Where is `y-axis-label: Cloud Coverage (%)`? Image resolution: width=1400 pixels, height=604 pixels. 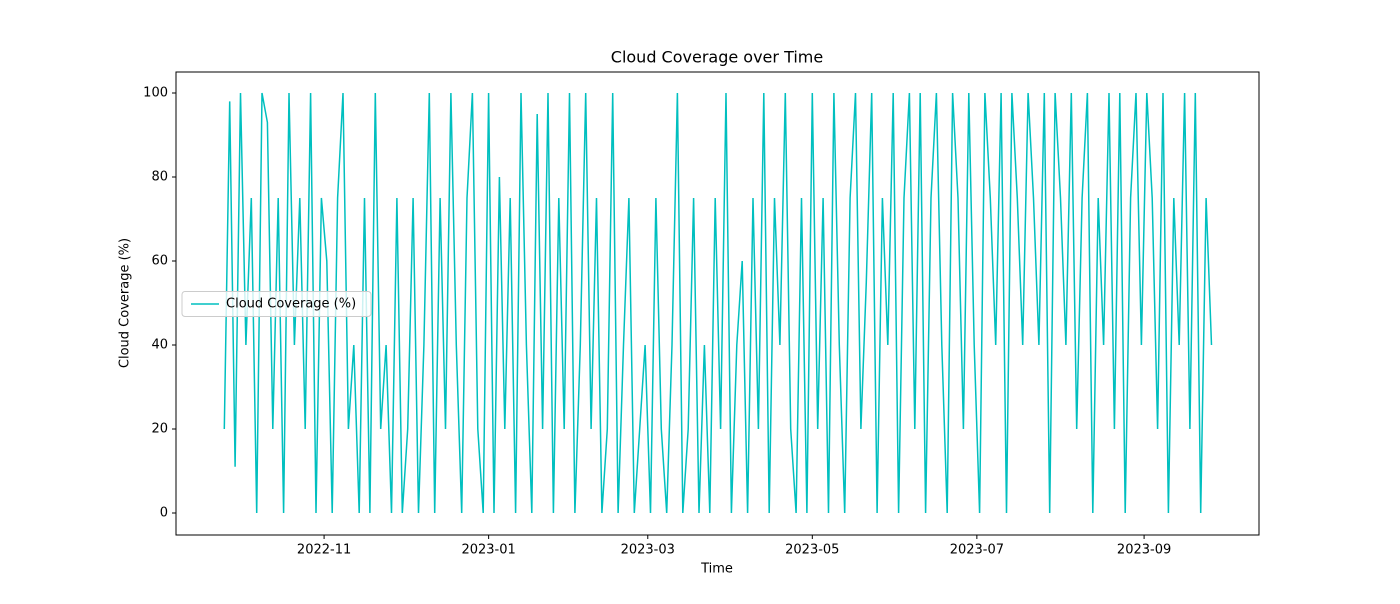
y-axis-label: Cloud Coverage (%) is located at coordinates (125, 303).